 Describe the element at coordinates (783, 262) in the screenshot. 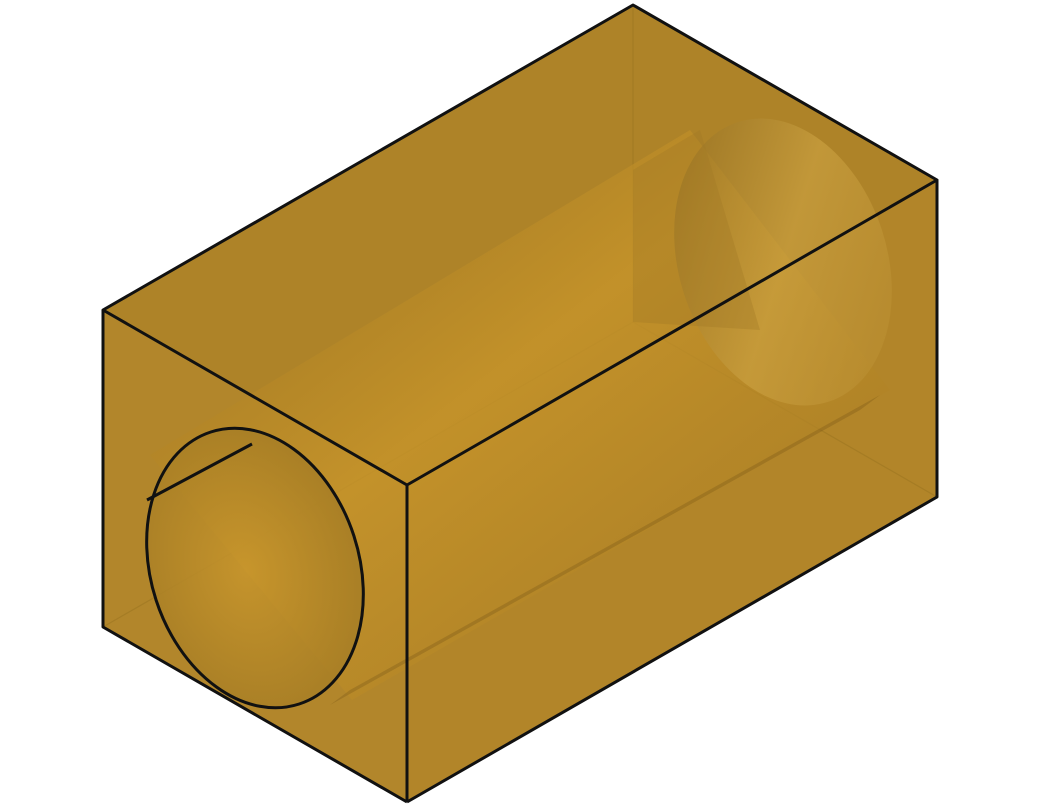

I see `bore-back-opening` at that location.